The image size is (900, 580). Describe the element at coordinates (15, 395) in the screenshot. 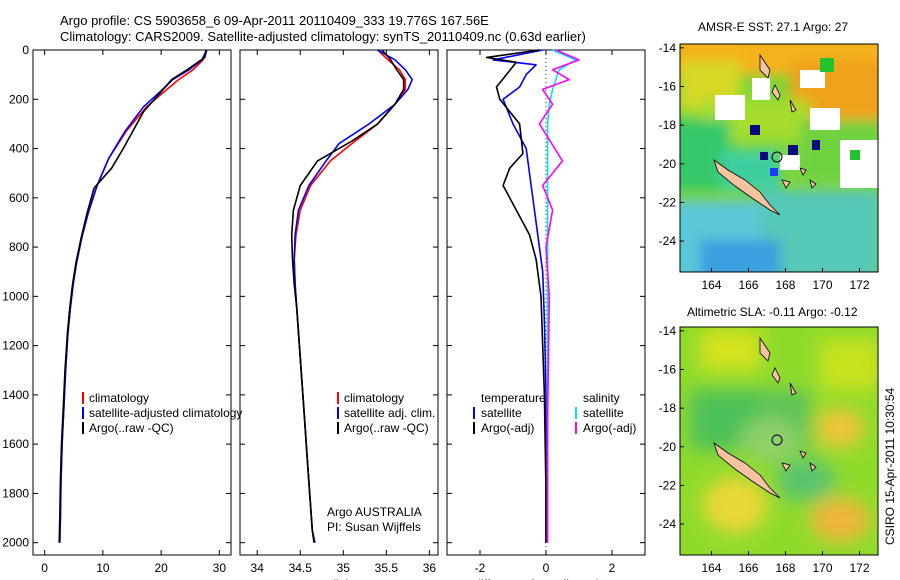

I see `y-tick-label: 1400` at that location.